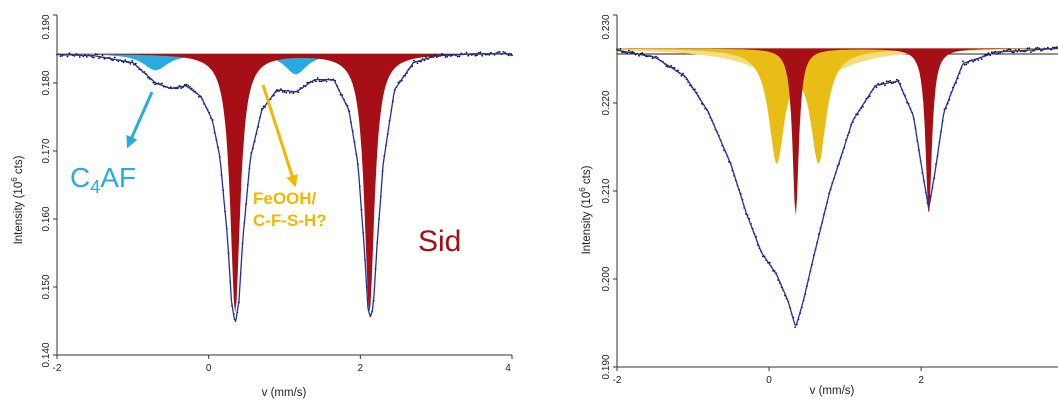  What do you see at coordinates (290, 220) in the screenshot?
I see `feooh-annotation-line2: C-F-S-H?` at bounding box center [290, 220].